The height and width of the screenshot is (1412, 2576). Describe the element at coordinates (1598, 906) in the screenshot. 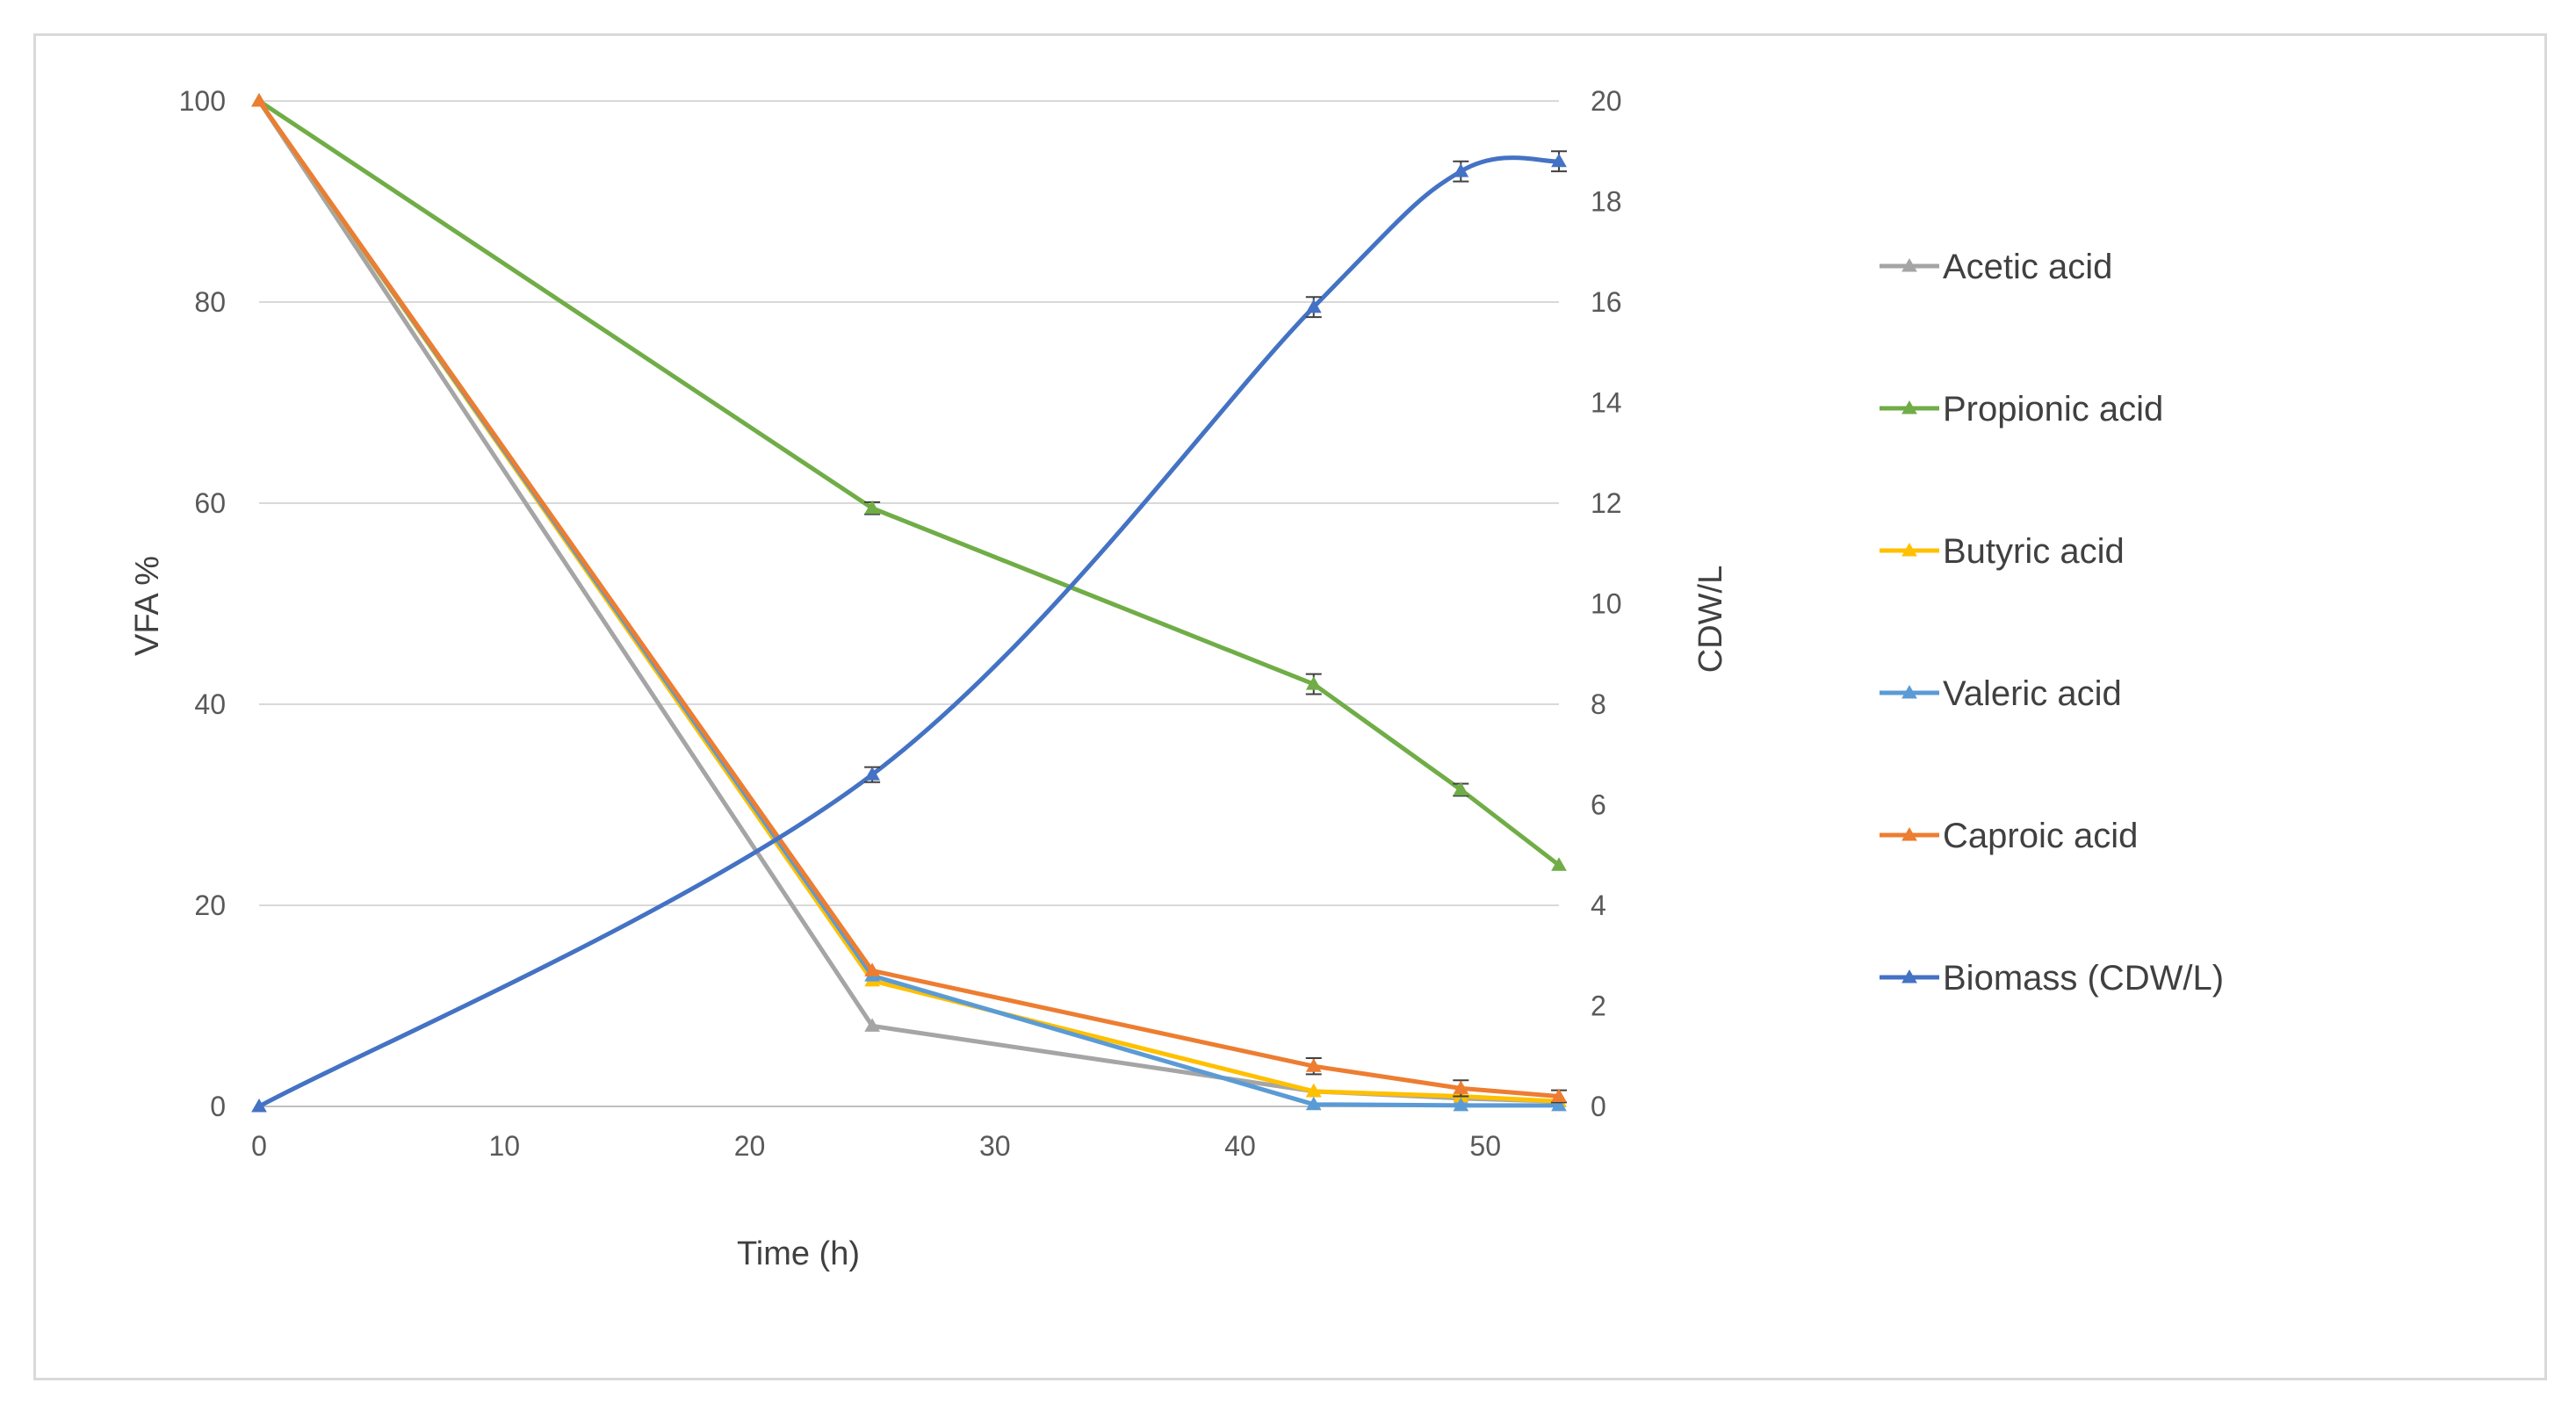

I see `y2-tick-label: 4` at that location.